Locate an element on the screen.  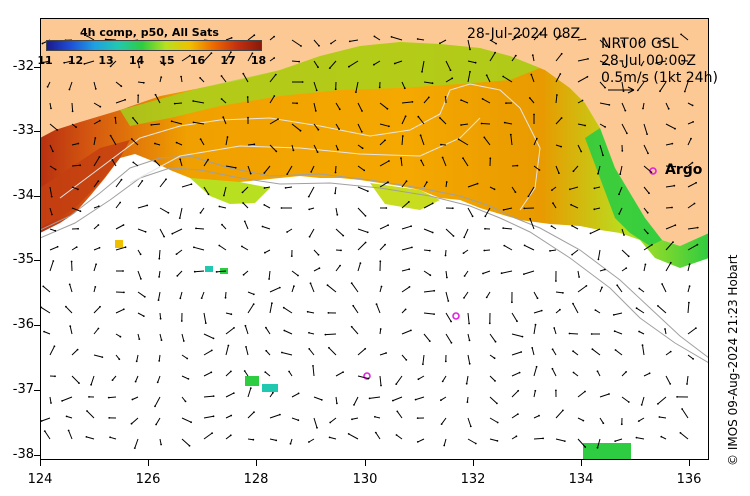
y-tick-label: -35 is located at coordinates (23, 259).